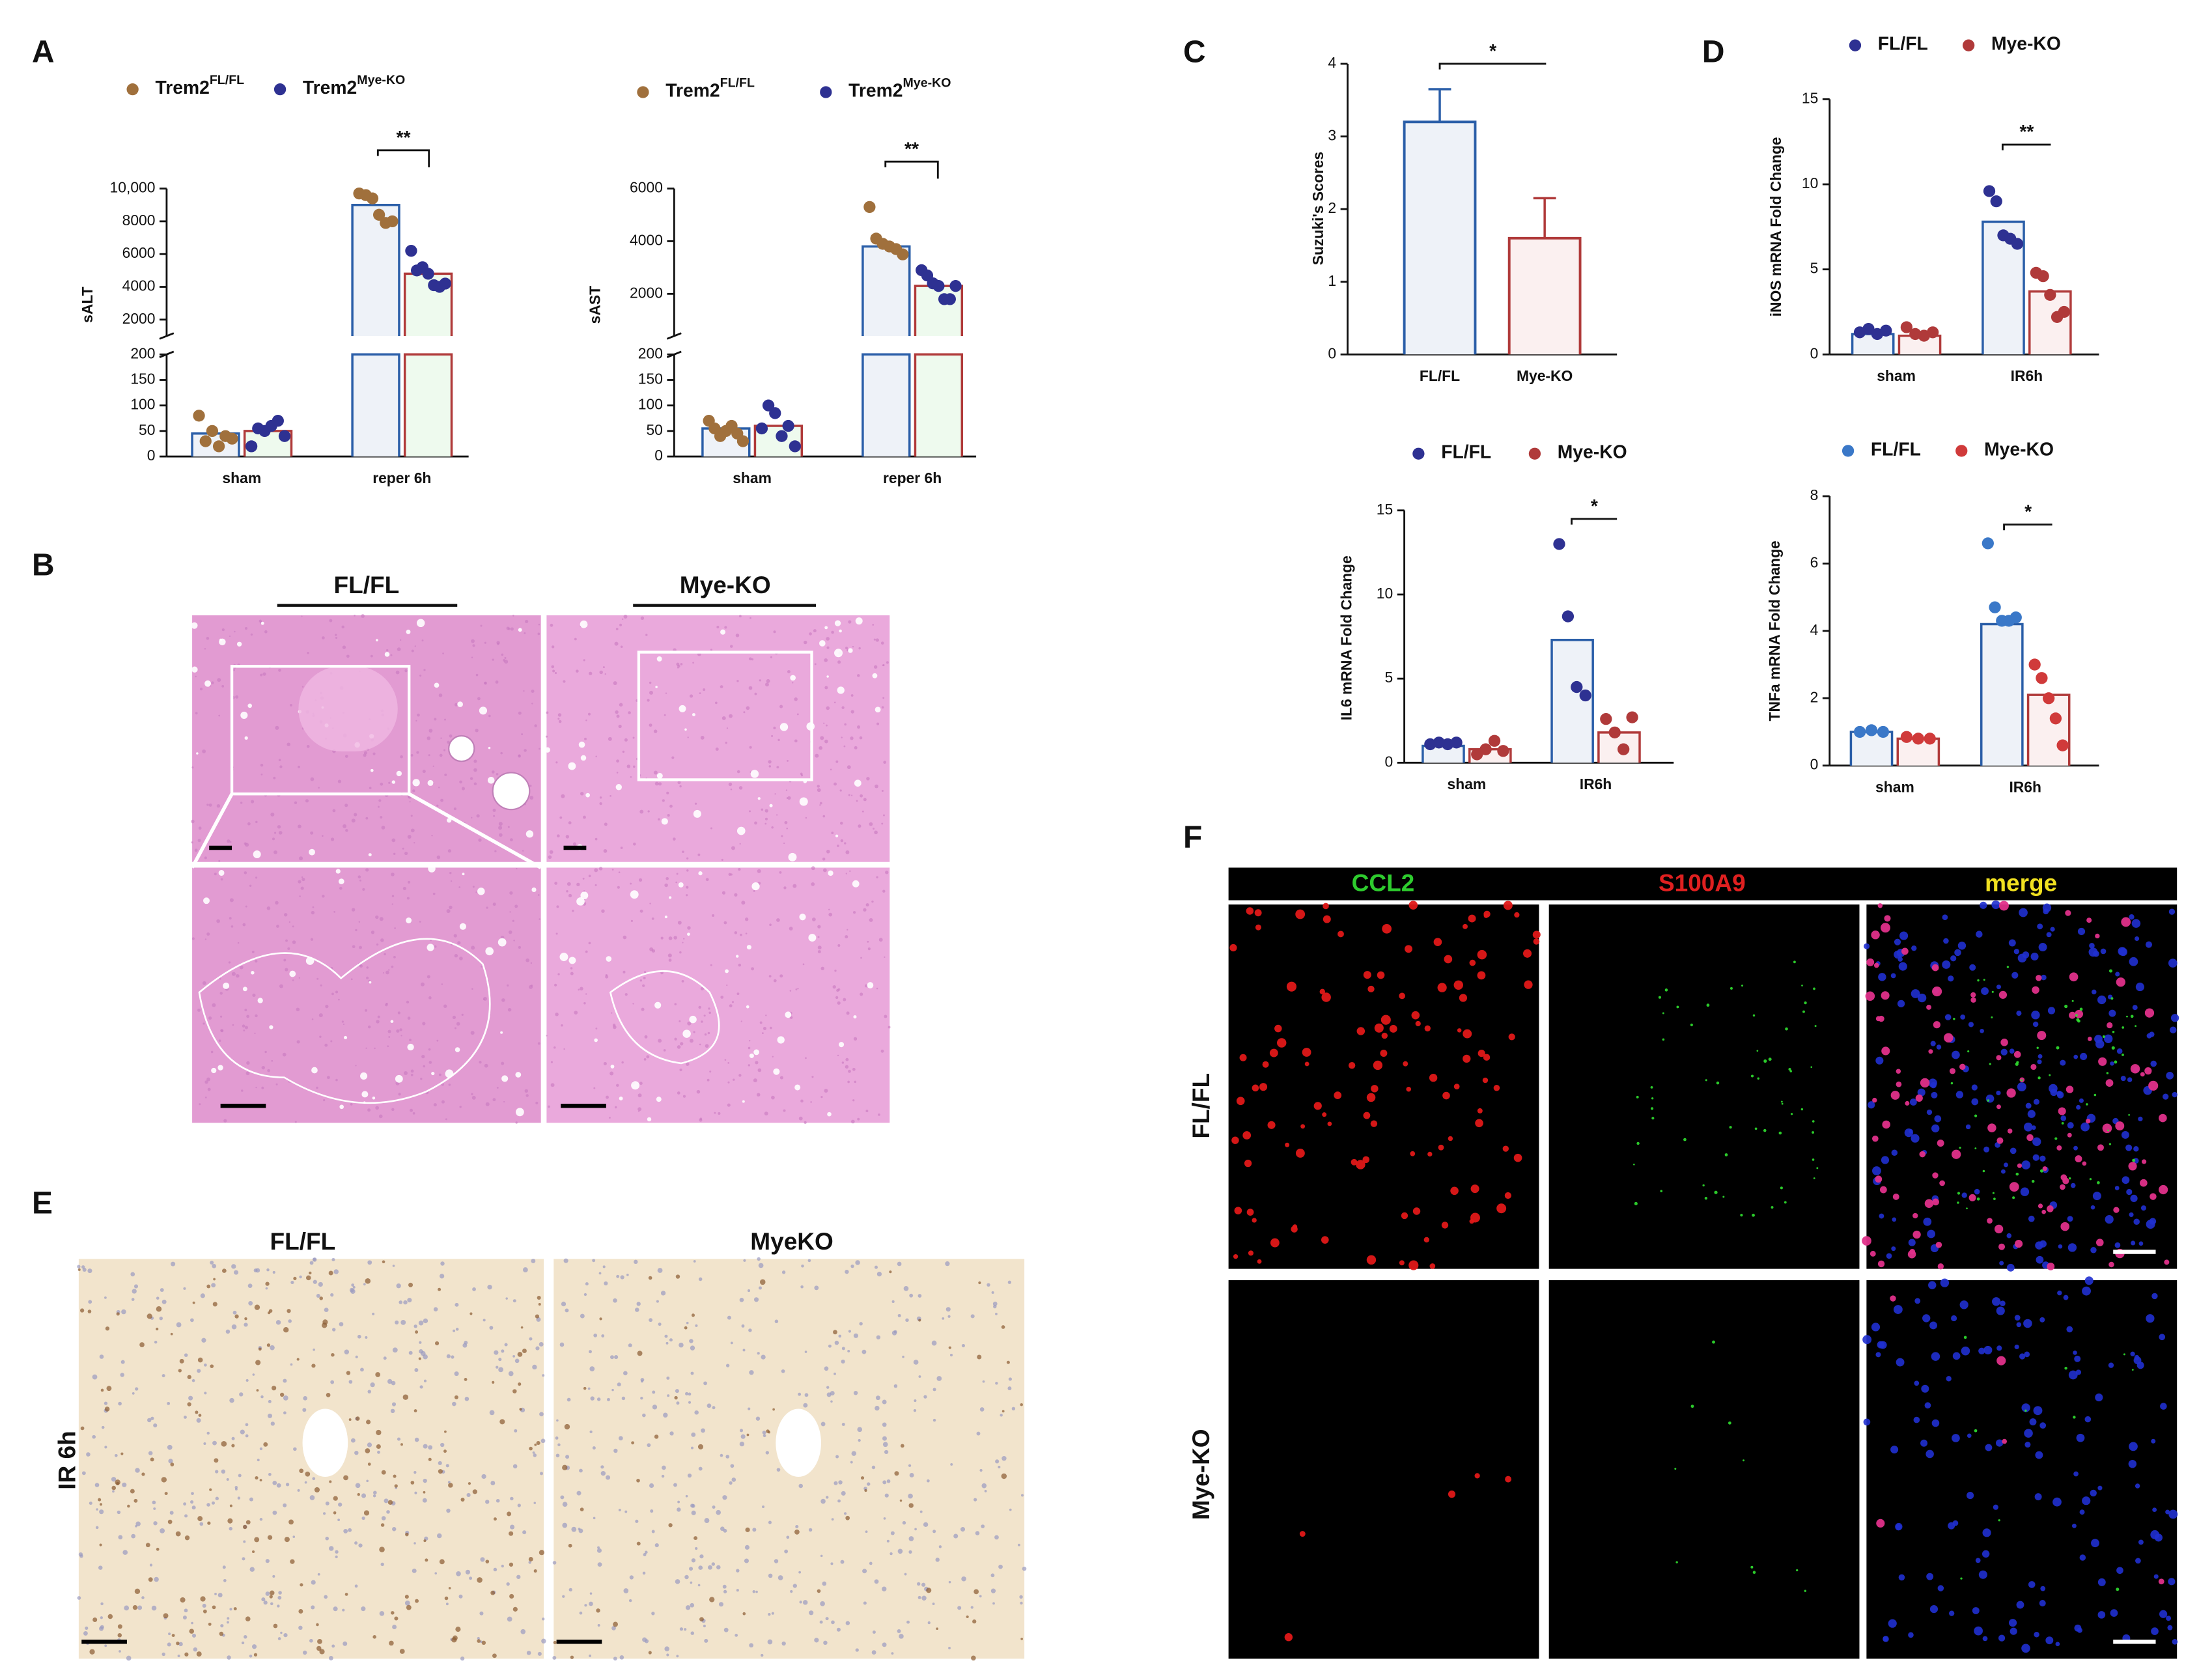 This screenshot has height=1680, width=2199. I want to click on x-tick-label: reper 6h, so click(401, 478).